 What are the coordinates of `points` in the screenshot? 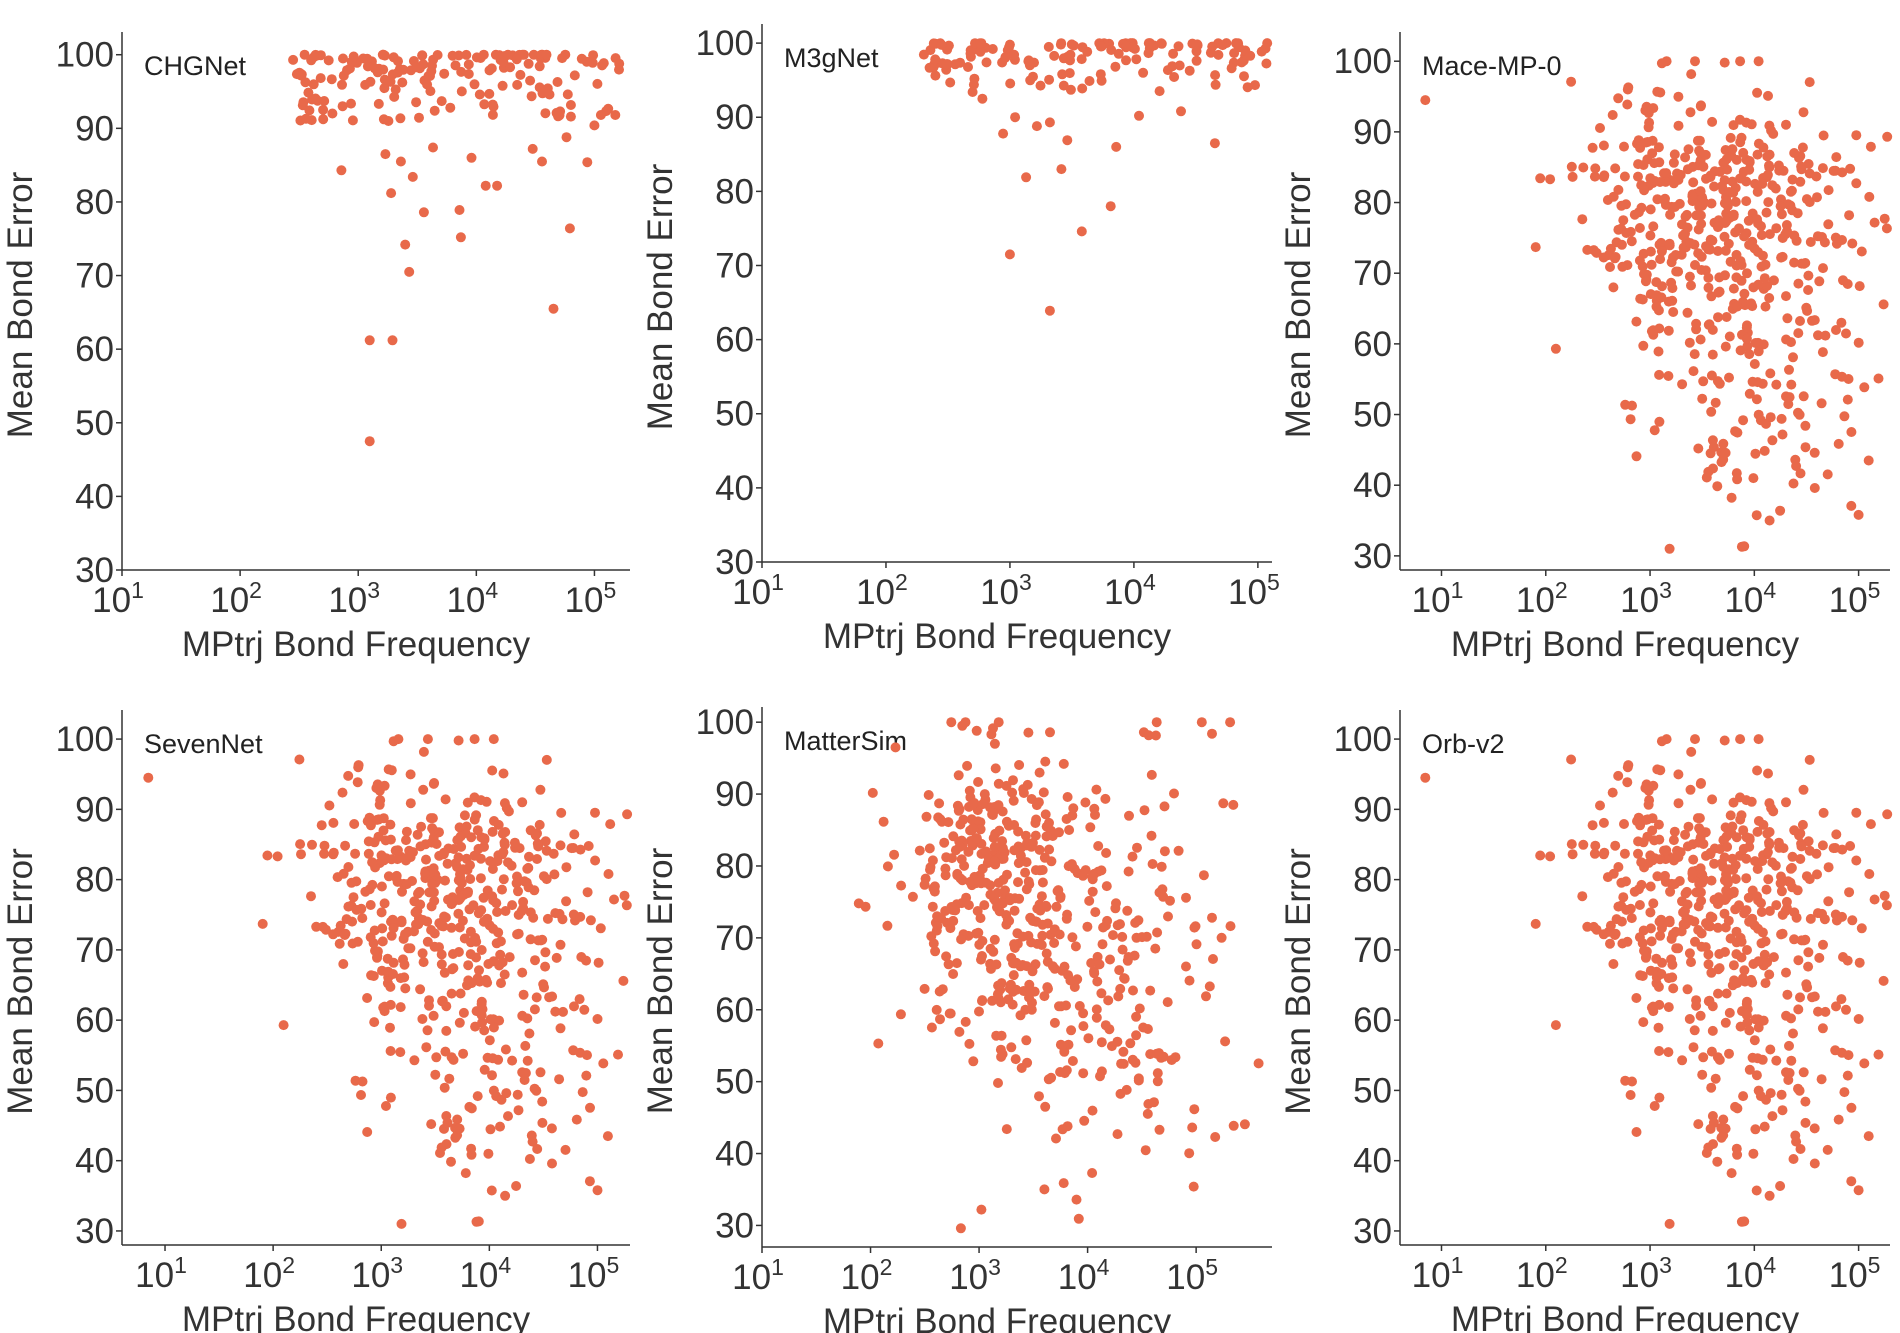 It's located at (1656, 981).